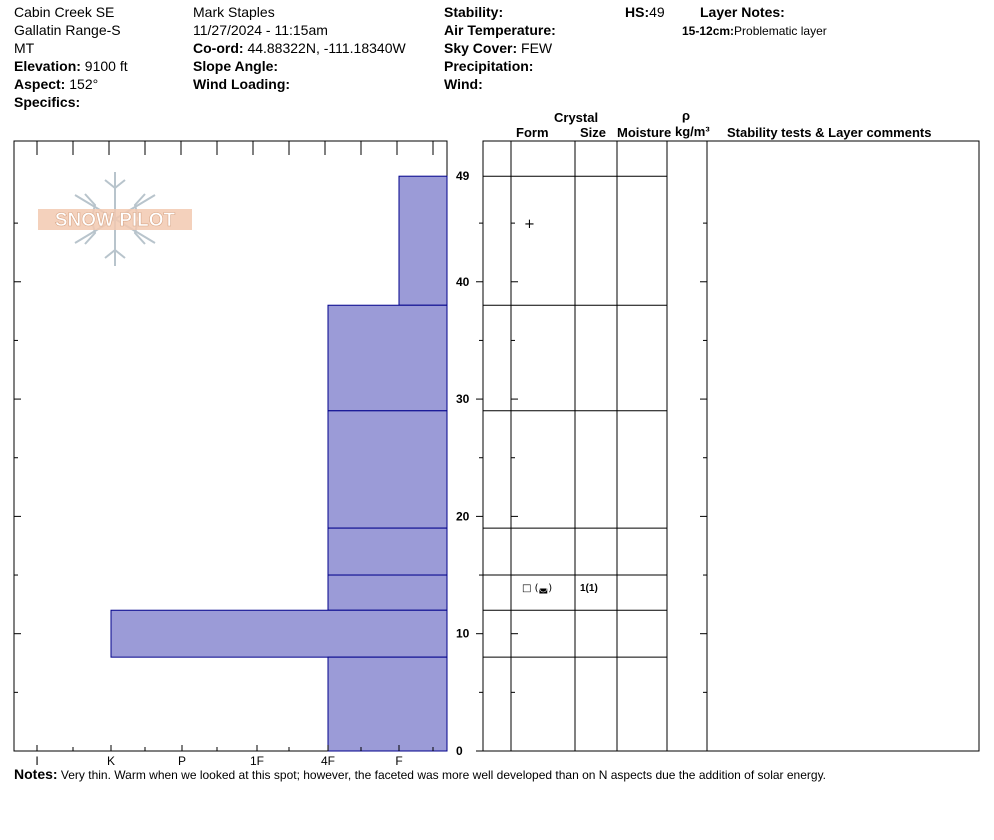 This screenshot has width=994, height=840. Describe the element at coordinates (489, 66) in the screenshot. I see `precipitation-label: Precipitation:` at that location.